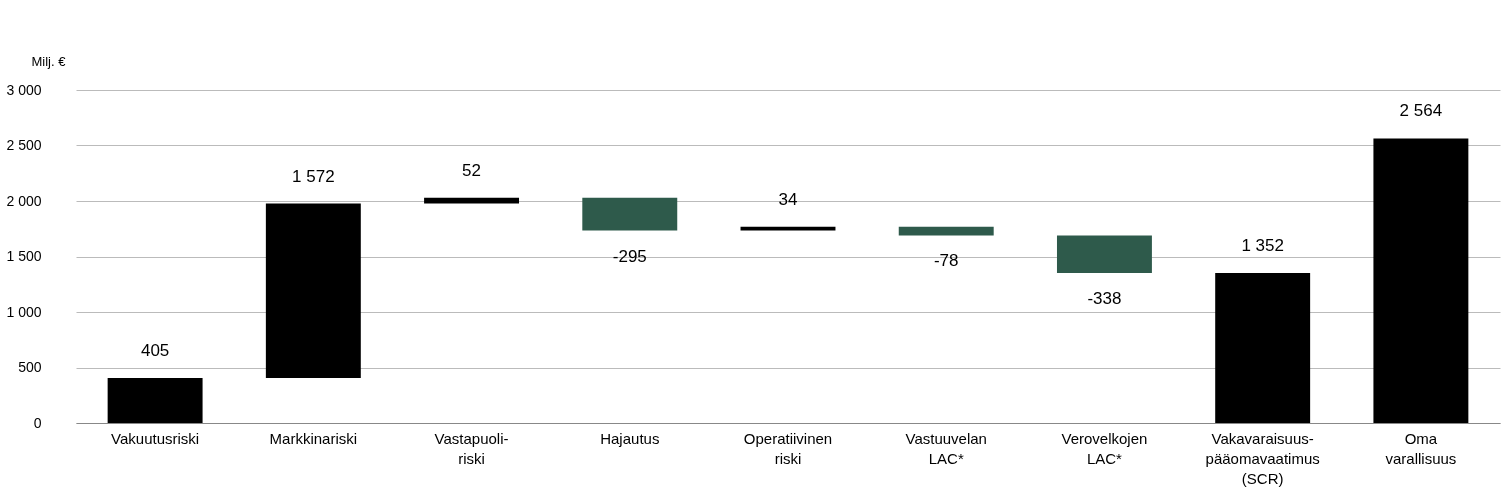 The height and width of the screenshot is (491, 1510). Describe the element at coordinates (788, 199) in the screenshot. I see `data-label: 34` at that location.